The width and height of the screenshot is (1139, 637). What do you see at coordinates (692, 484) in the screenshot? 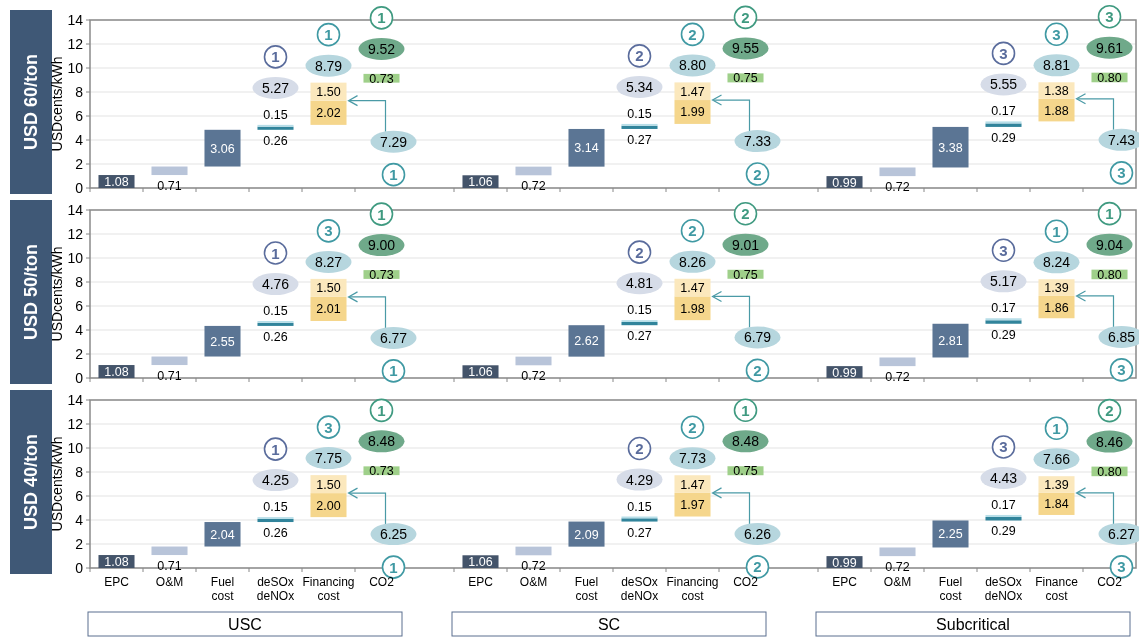
I see `data-label: 1.47` at bounding box center [692, 484].